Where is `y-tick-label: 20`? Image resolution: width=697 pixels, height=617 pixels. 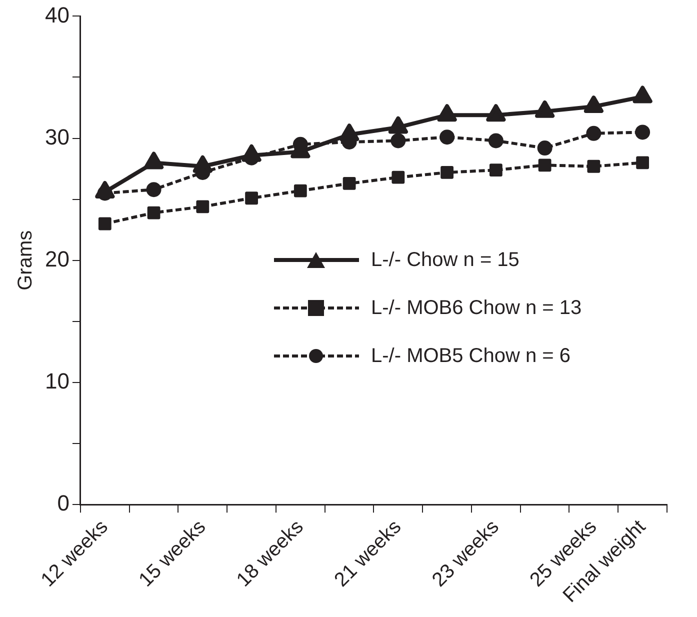
y-tick-label: 20 is located at coordinates (57, 259).